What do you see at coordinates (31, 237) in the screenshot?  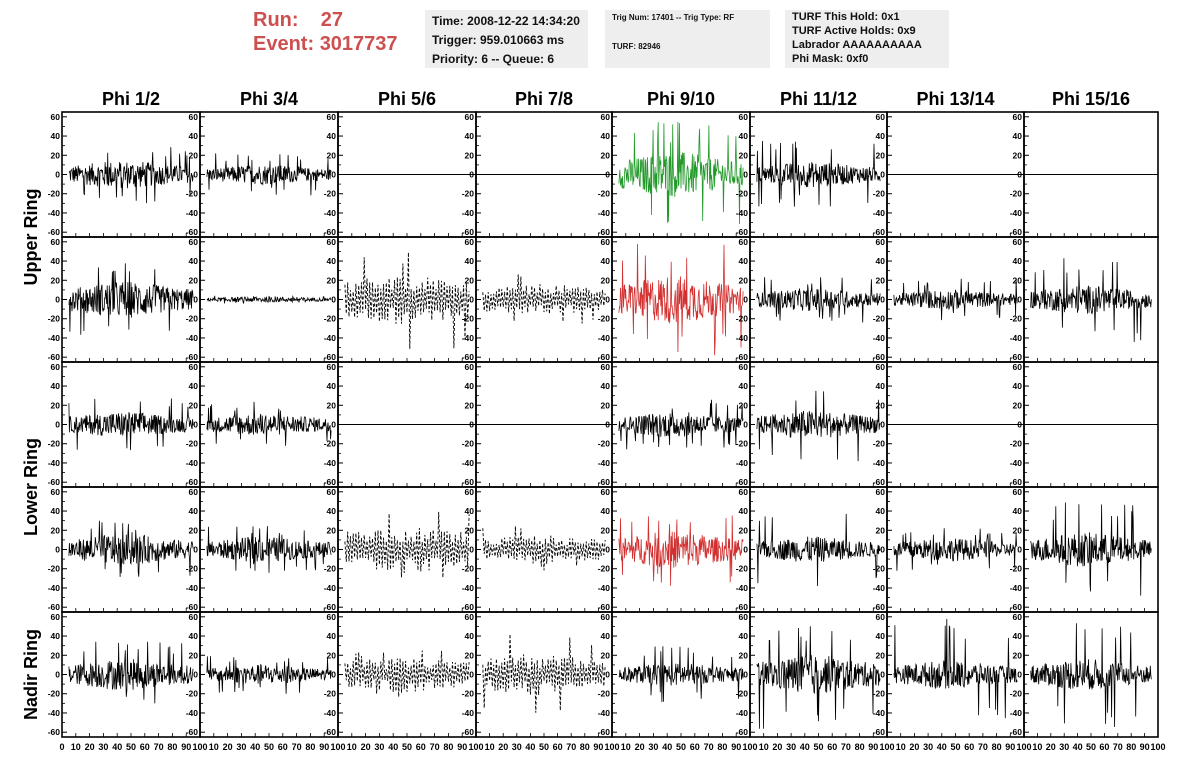 I see `row-label: Upper Ring` at bounding box center [31, 237].